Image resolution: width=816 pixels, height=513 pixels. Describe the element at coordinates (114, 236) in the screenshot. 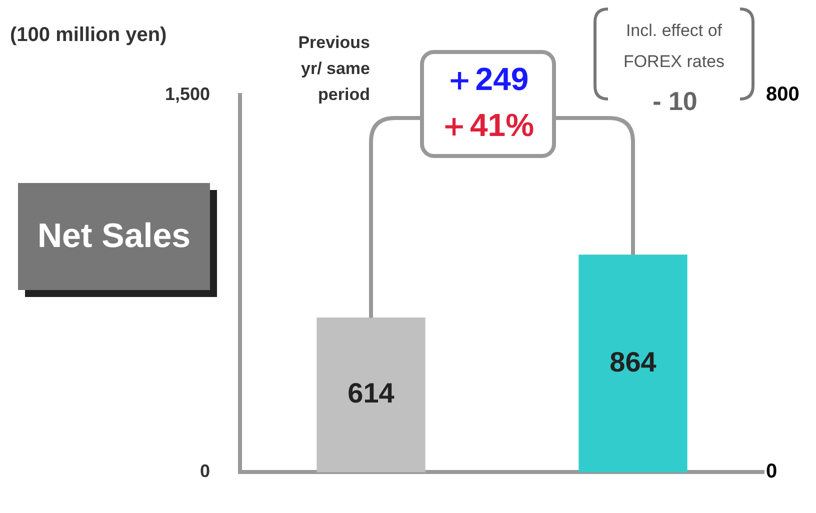

I see `text: Net Sales` at that location.